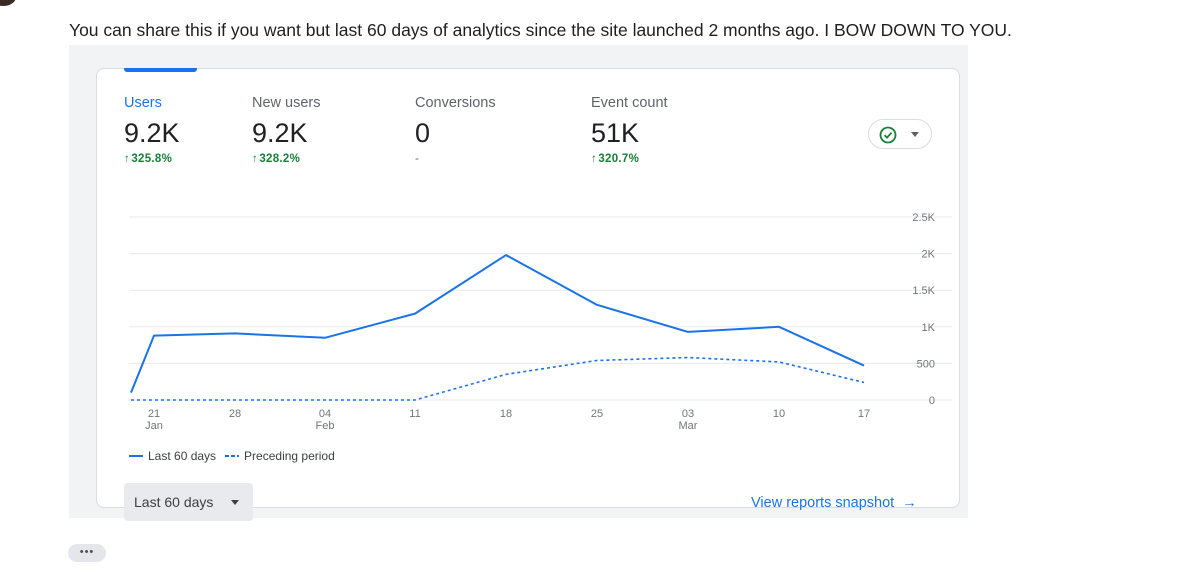 The image size is (1200, 586). What do you see at coordinates (926, 364) in the screenshot?
I see `y-tick-label: 500` at bounding box center [926, 364].